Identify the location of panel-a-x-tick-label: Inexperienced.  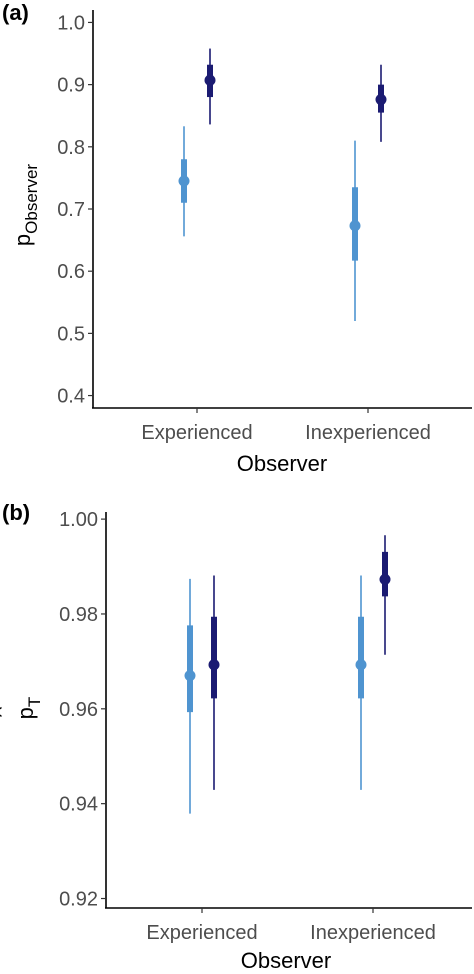
(368, 433).